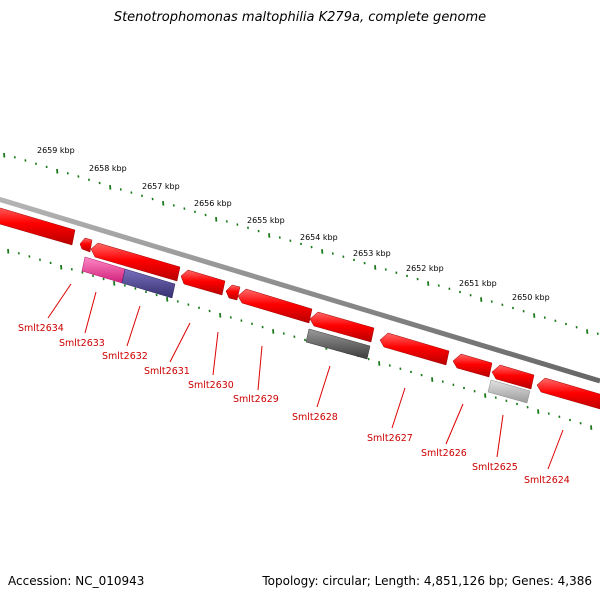 Image resolution: width=600 pixels, height=600 pixels. I want to click on leader-smlt2629, so click(260, 368).